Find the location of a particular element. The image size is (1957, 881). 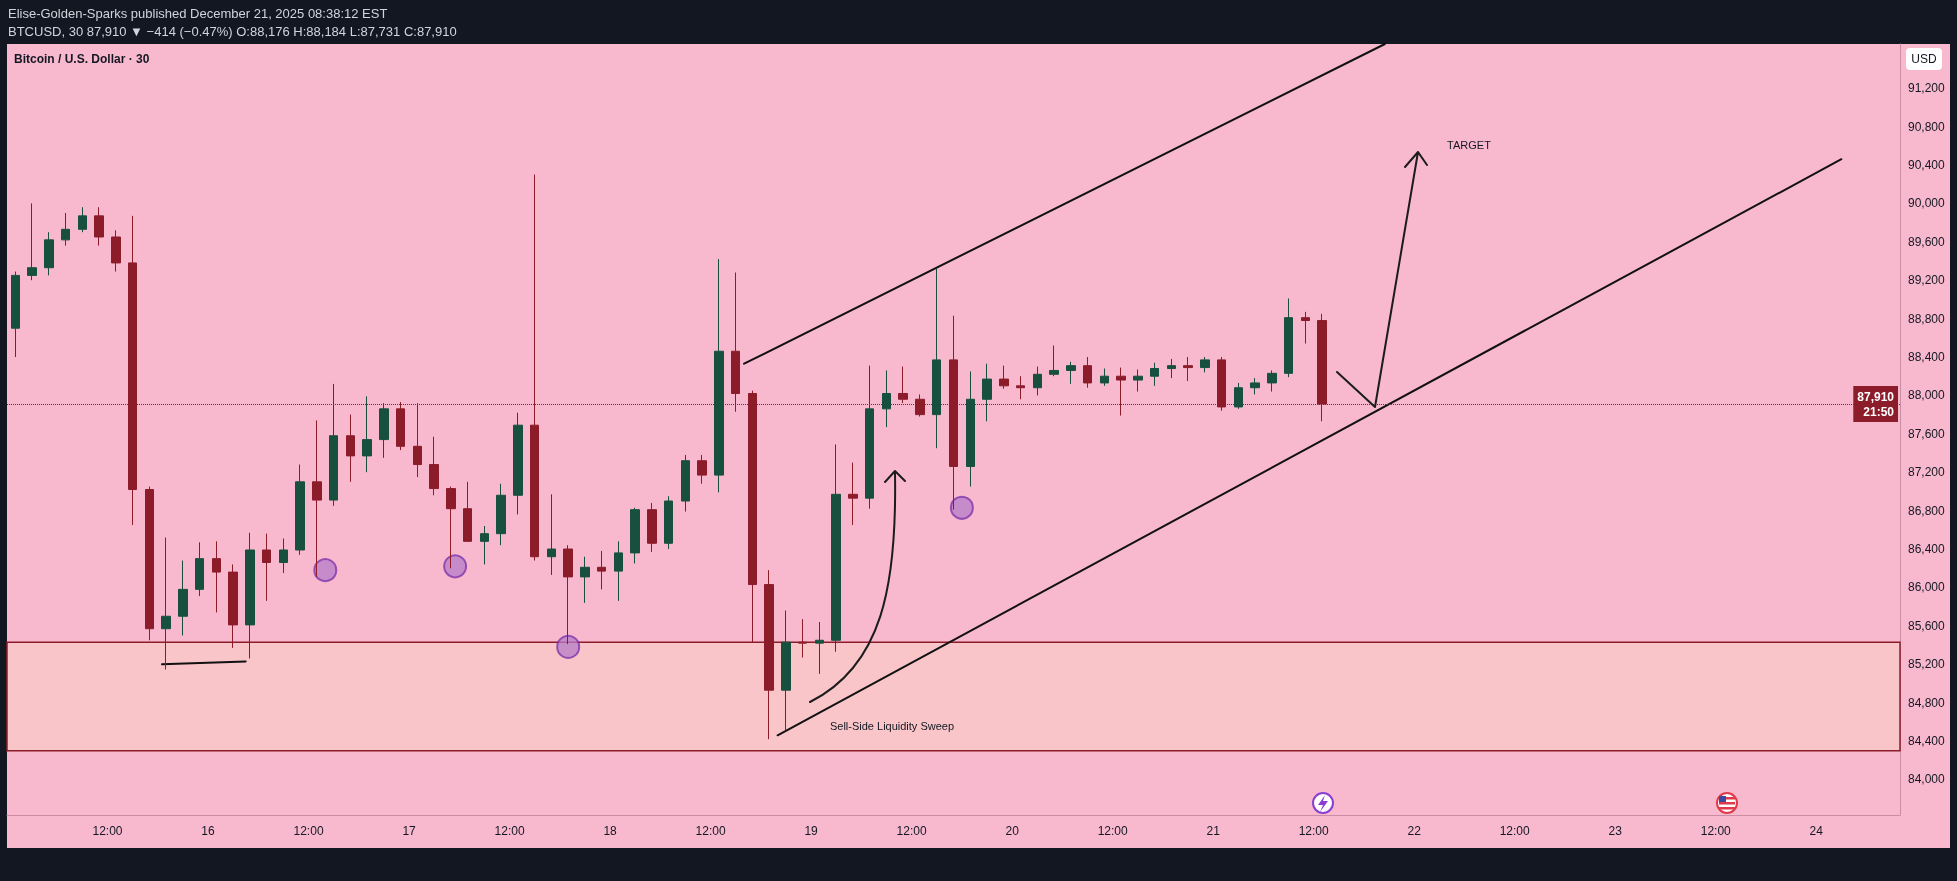

y-tick-label: 90,000 is located at coordinates (1927, 203).